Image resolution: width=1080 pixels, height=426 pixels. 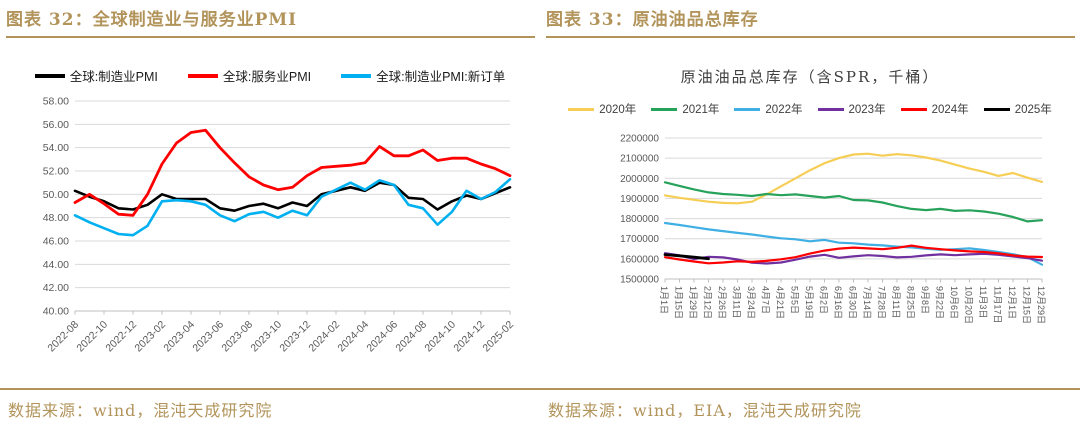 What do you see at coordinates (1033, 110) in the screenshot?
I see `legend-label: 2025年` at bounding box center [1033, 110].